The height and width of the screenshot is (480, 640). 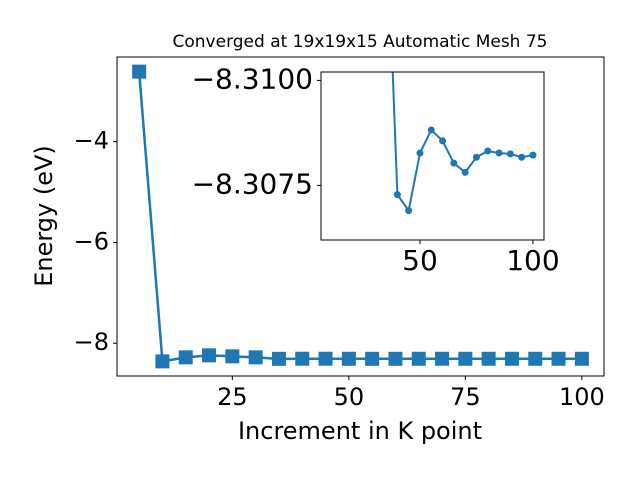 What do you see at coordinates (232, 397) in the screenshot?
I see `x-tick-label: 25` at bounding box center [232, 397].